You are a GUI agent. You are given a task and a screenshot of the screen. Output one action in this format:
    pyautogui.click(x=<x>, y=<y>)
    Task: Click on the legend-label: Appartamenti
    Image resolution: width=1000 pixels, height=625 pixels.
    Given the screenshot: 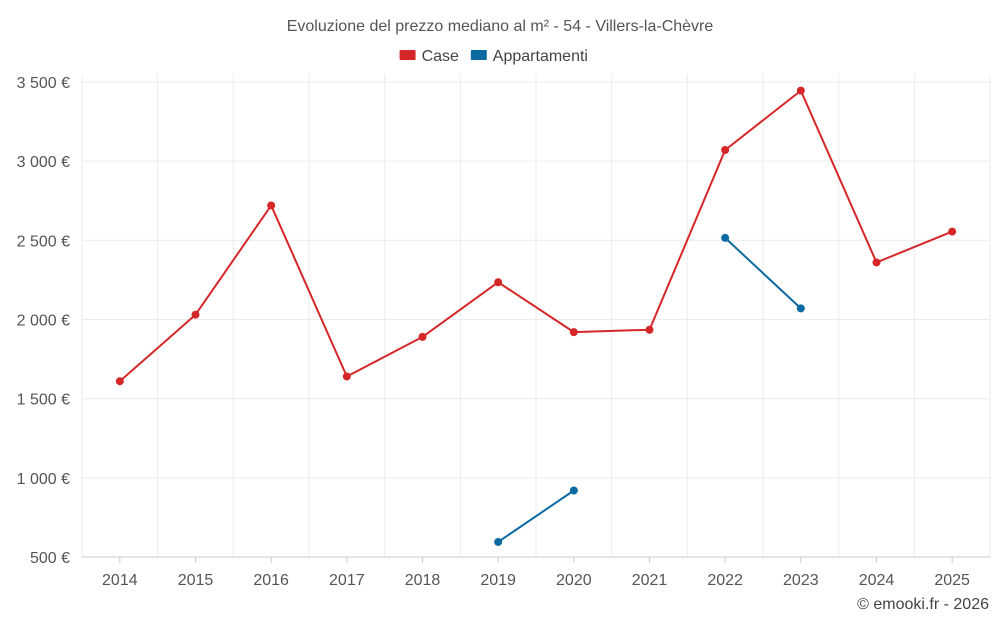 What is the action you would take?
    pyautogui.click(x=540, y=56)
    